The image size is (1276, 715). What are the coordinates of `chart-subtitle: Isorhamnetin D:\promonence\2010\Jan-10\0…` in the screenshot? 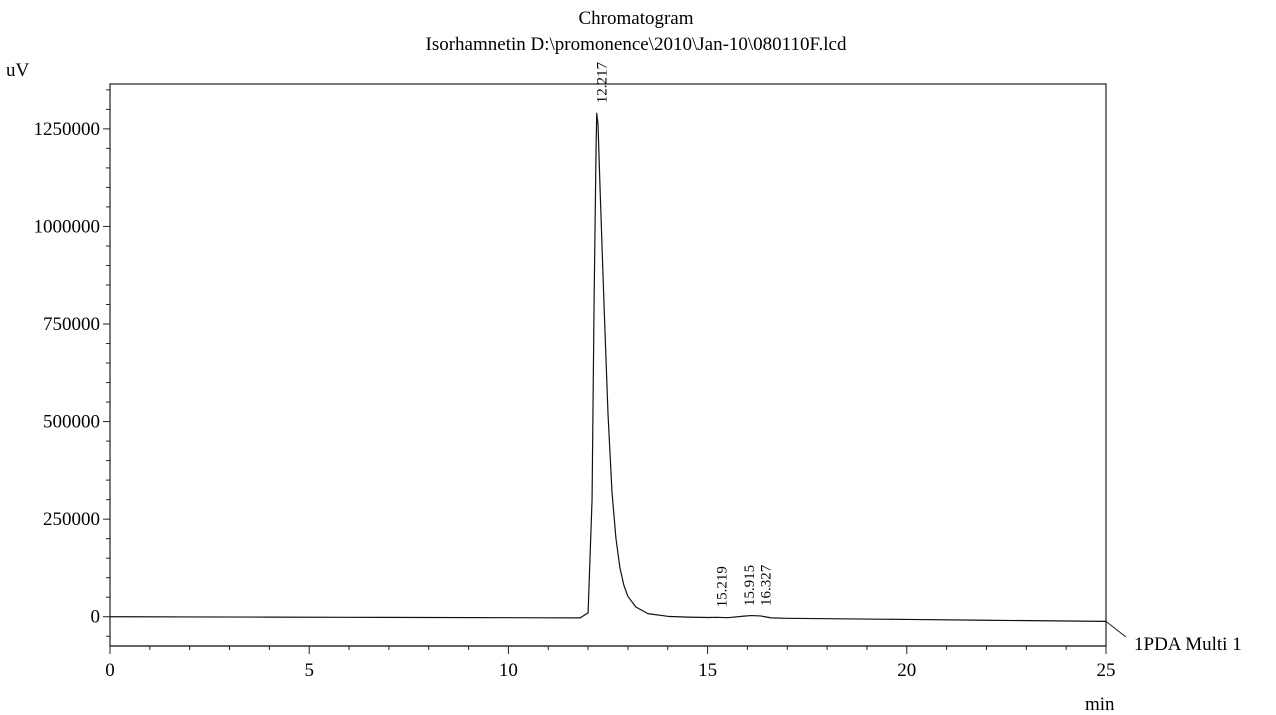 It's located at (636, 44).